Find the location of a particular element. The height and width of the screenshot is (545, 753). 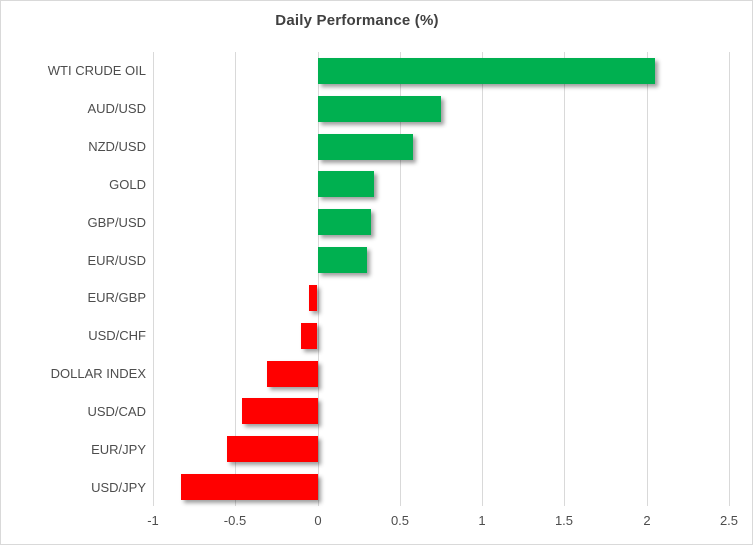

bar-usd-chf is located at coordinates (309, 336).